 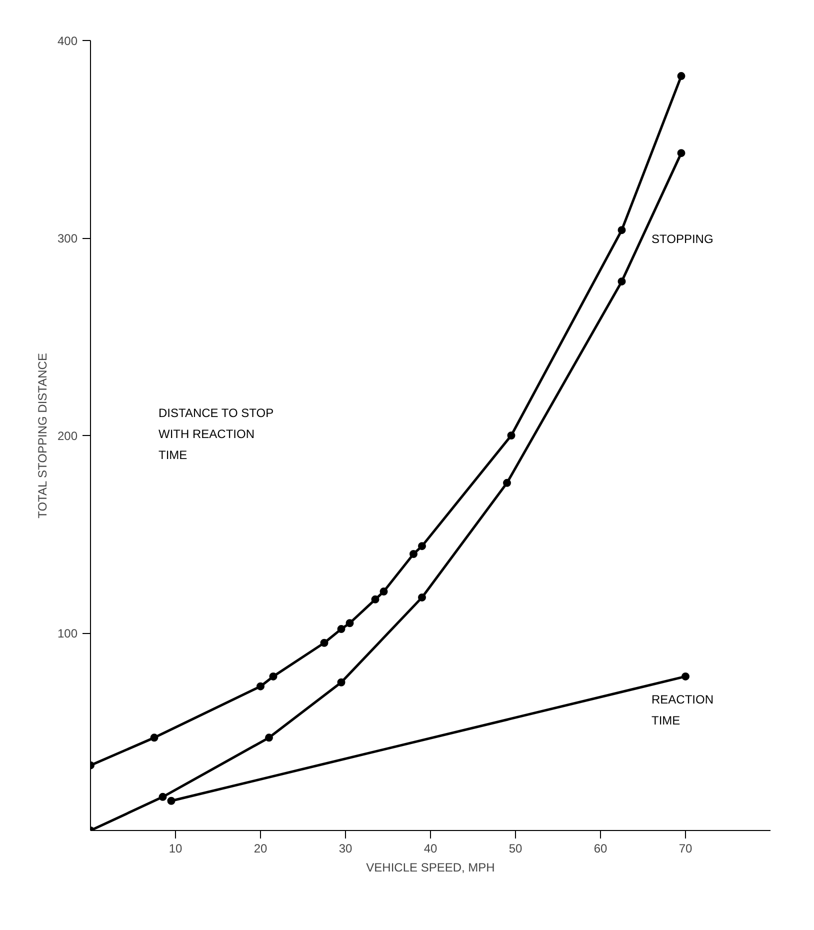 What do you see at coordinates (683, 239) in the screenshot?
I see `series-label: STOPPING` at bounding box center [683, 239].